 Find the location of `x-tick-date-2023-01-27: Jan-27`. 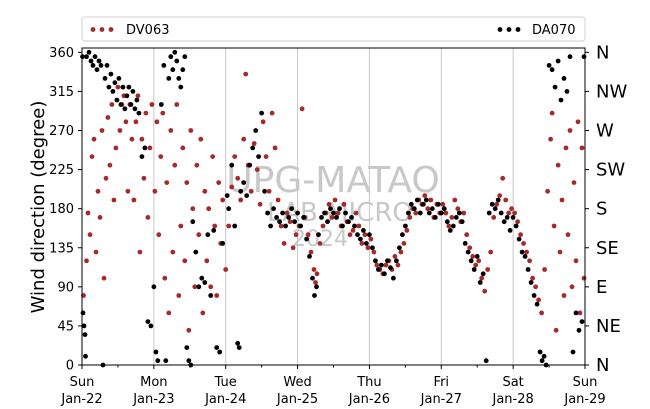

x-tick-date-2023-01-27: Jan-27 is located at coordinates (441, 399).